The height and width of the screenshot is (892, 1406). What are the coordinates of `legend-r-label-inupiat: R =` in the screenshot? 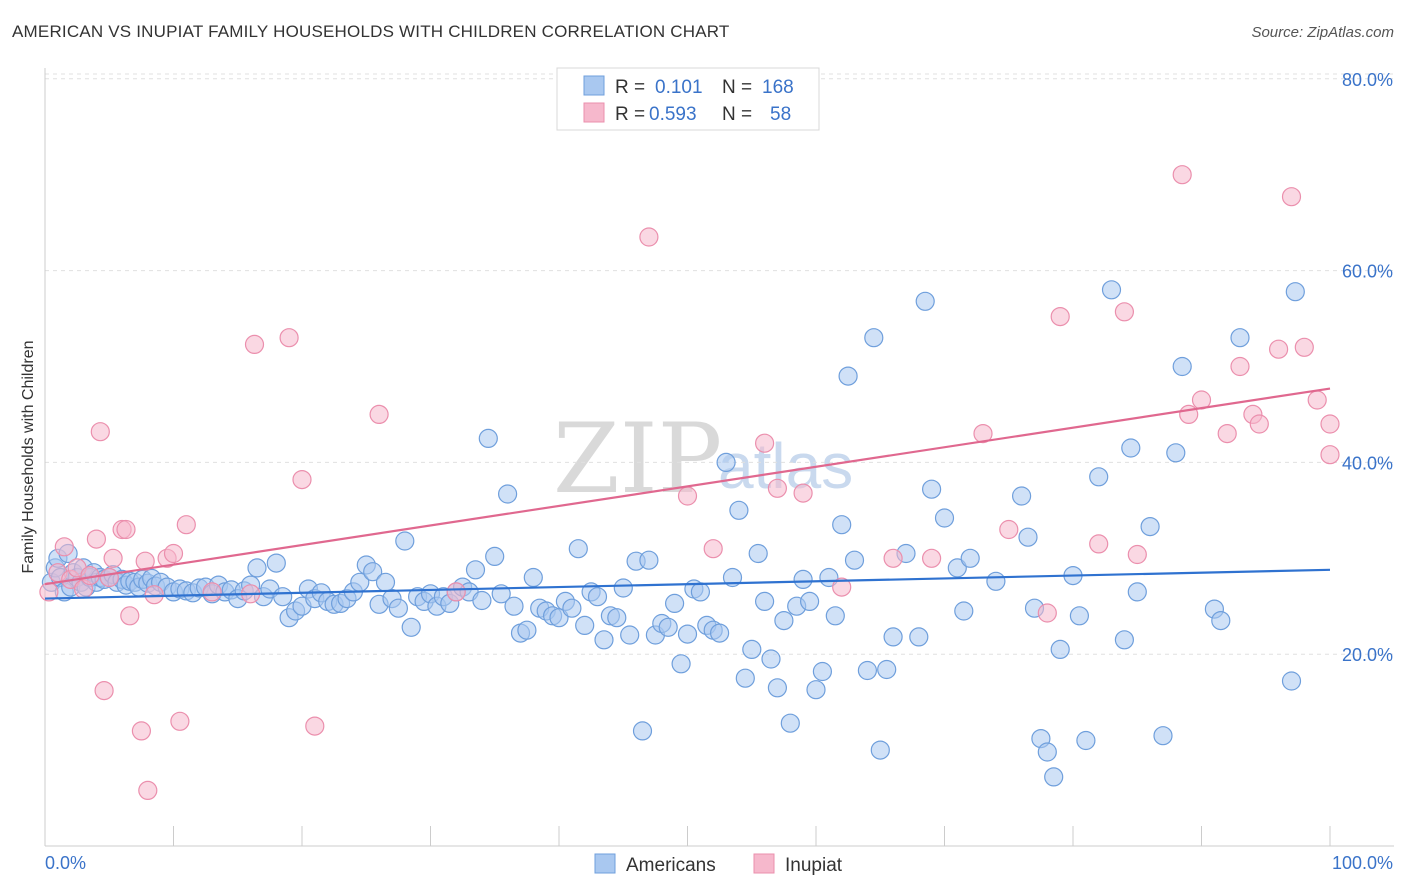 It's located at (630, 114).